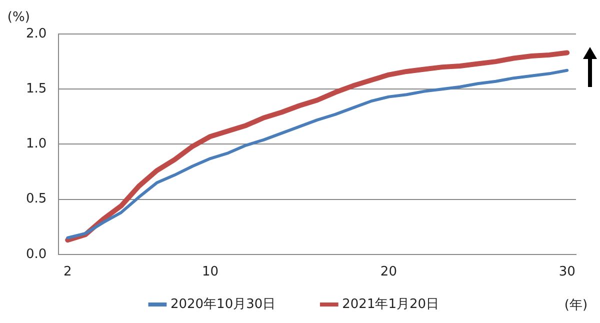 The height and width of the screenshot is (323, 600). What do you see at coordinates (36, 144) in the screenshot?
I see `y-tick-label: 1.0` at bounding box center [36, 144].